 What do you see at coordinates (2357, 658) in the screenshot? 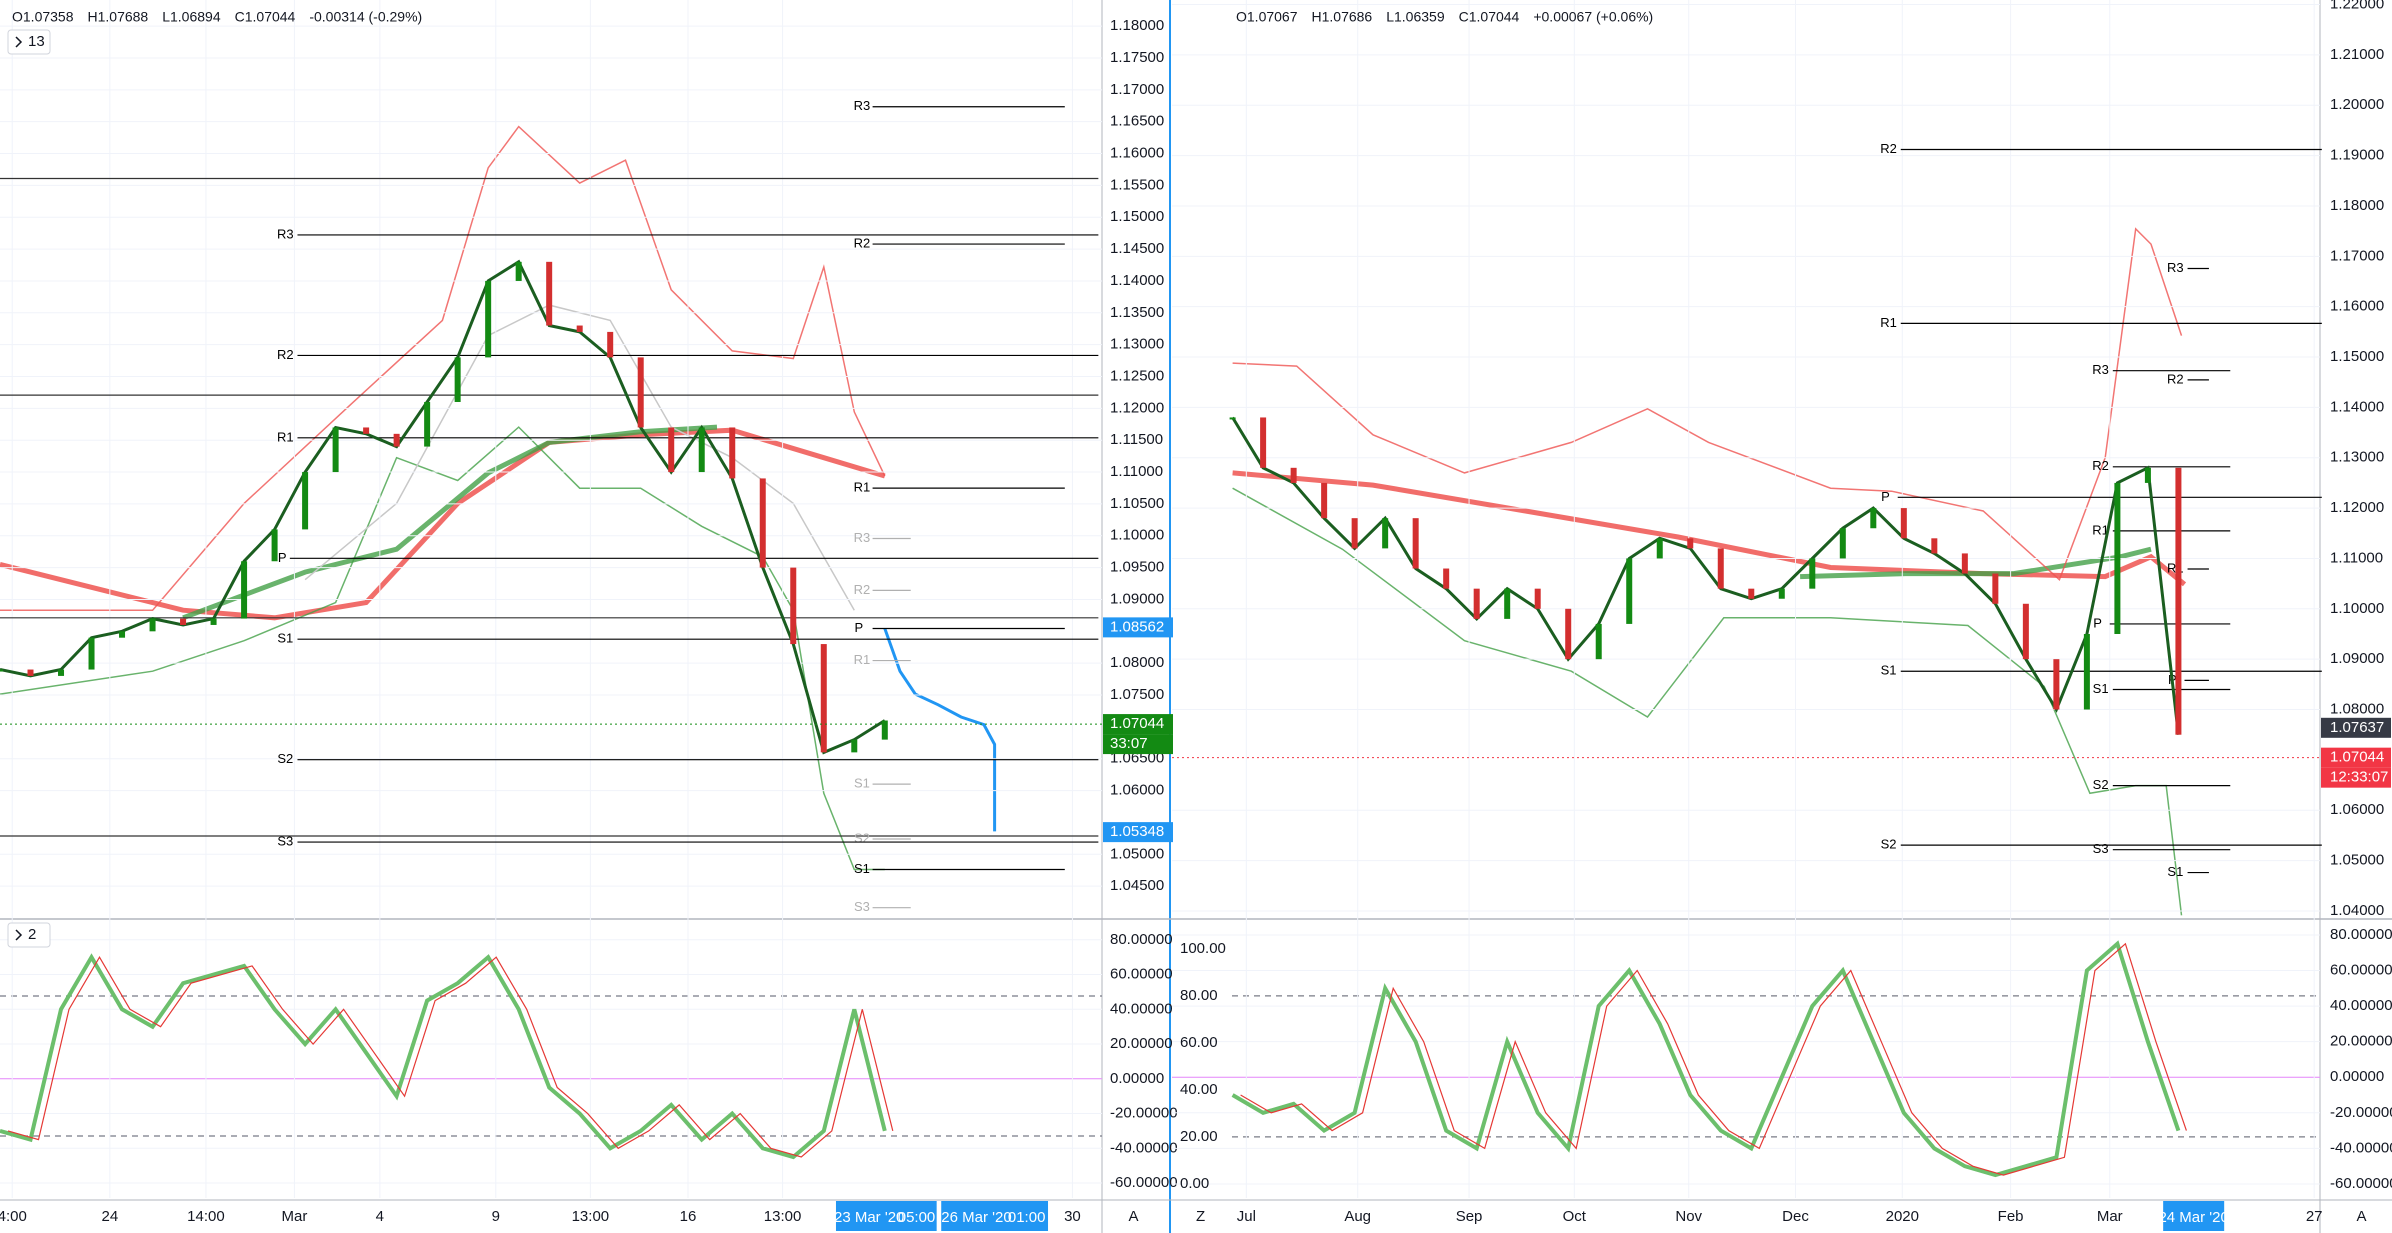
I see `price-tick-label: 1.09000` at bounding box center [2357, 658].